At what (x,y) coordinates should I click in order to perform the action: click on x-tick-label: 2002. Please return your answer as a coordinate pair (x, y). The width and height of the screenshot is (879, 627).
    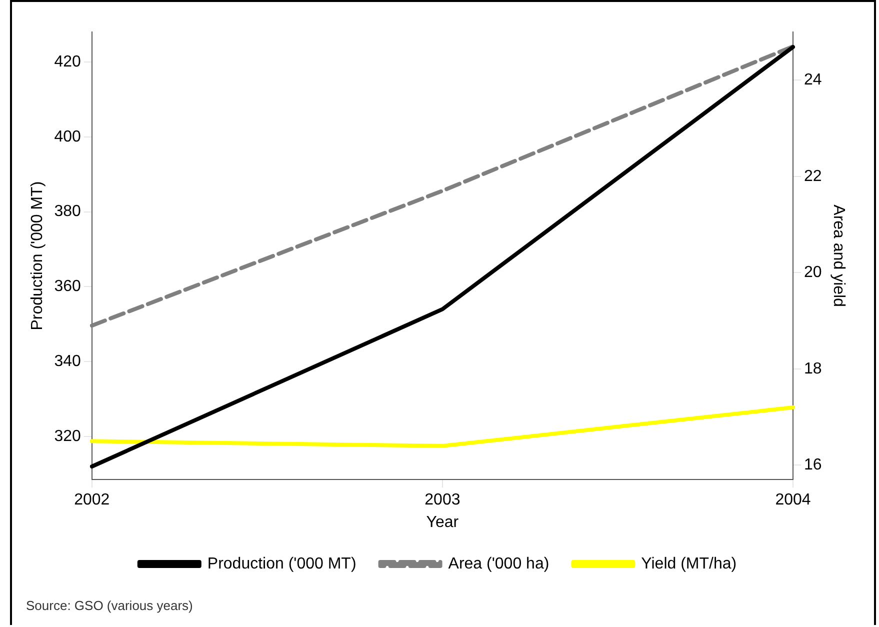
    Looking at the image, I should click on (92, 500).